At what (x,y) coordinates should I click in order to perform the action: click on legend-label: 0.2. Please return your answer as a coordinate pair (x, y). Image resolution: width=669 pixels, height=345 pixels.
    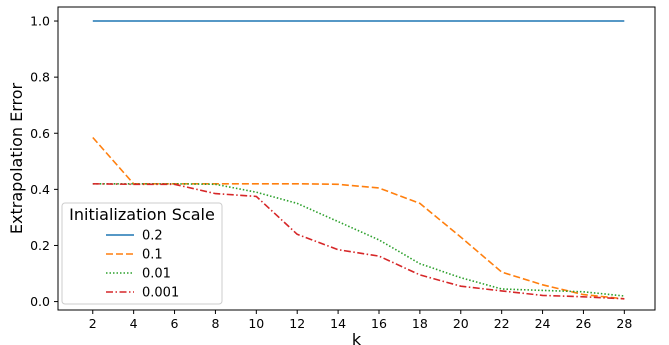
    Looking at the image, I should click on (152, 236).